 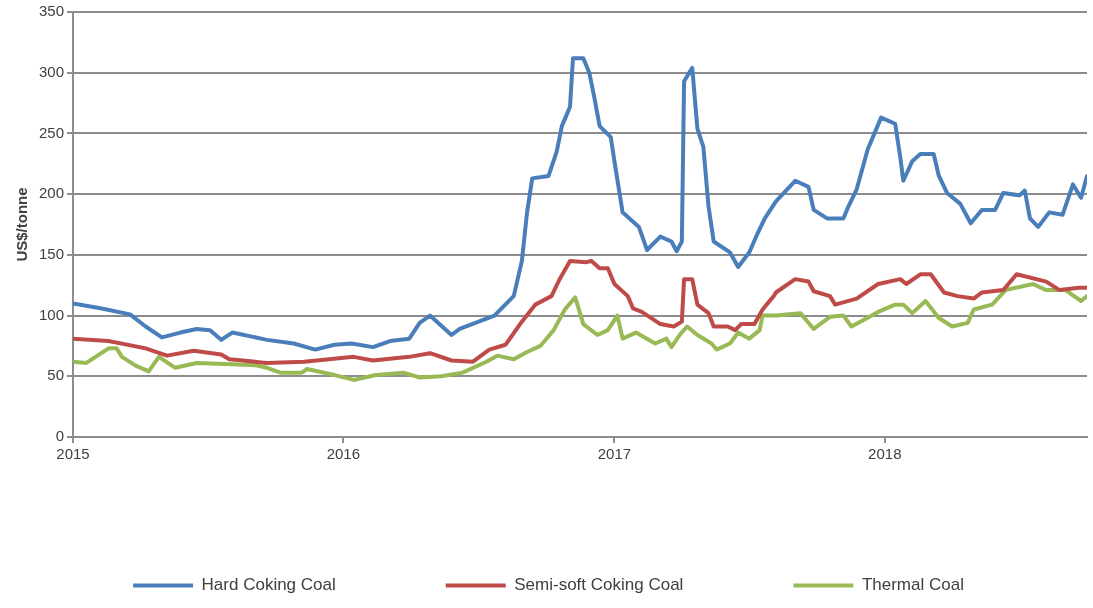 I want to click on x-tick-label: 2017, so click(x=614, y=454).